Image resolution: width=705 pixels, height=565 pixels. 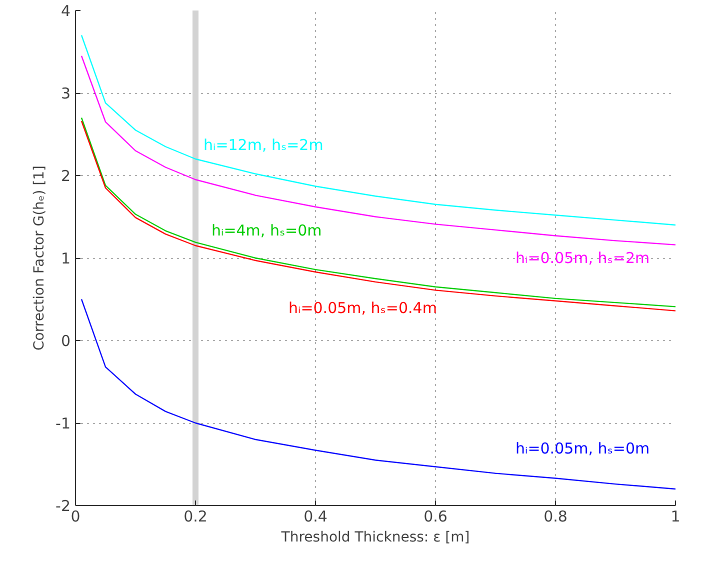 I want to click on y-axis-title: Correction Factor G(hₑ) [1], so click(x=40, y=258).